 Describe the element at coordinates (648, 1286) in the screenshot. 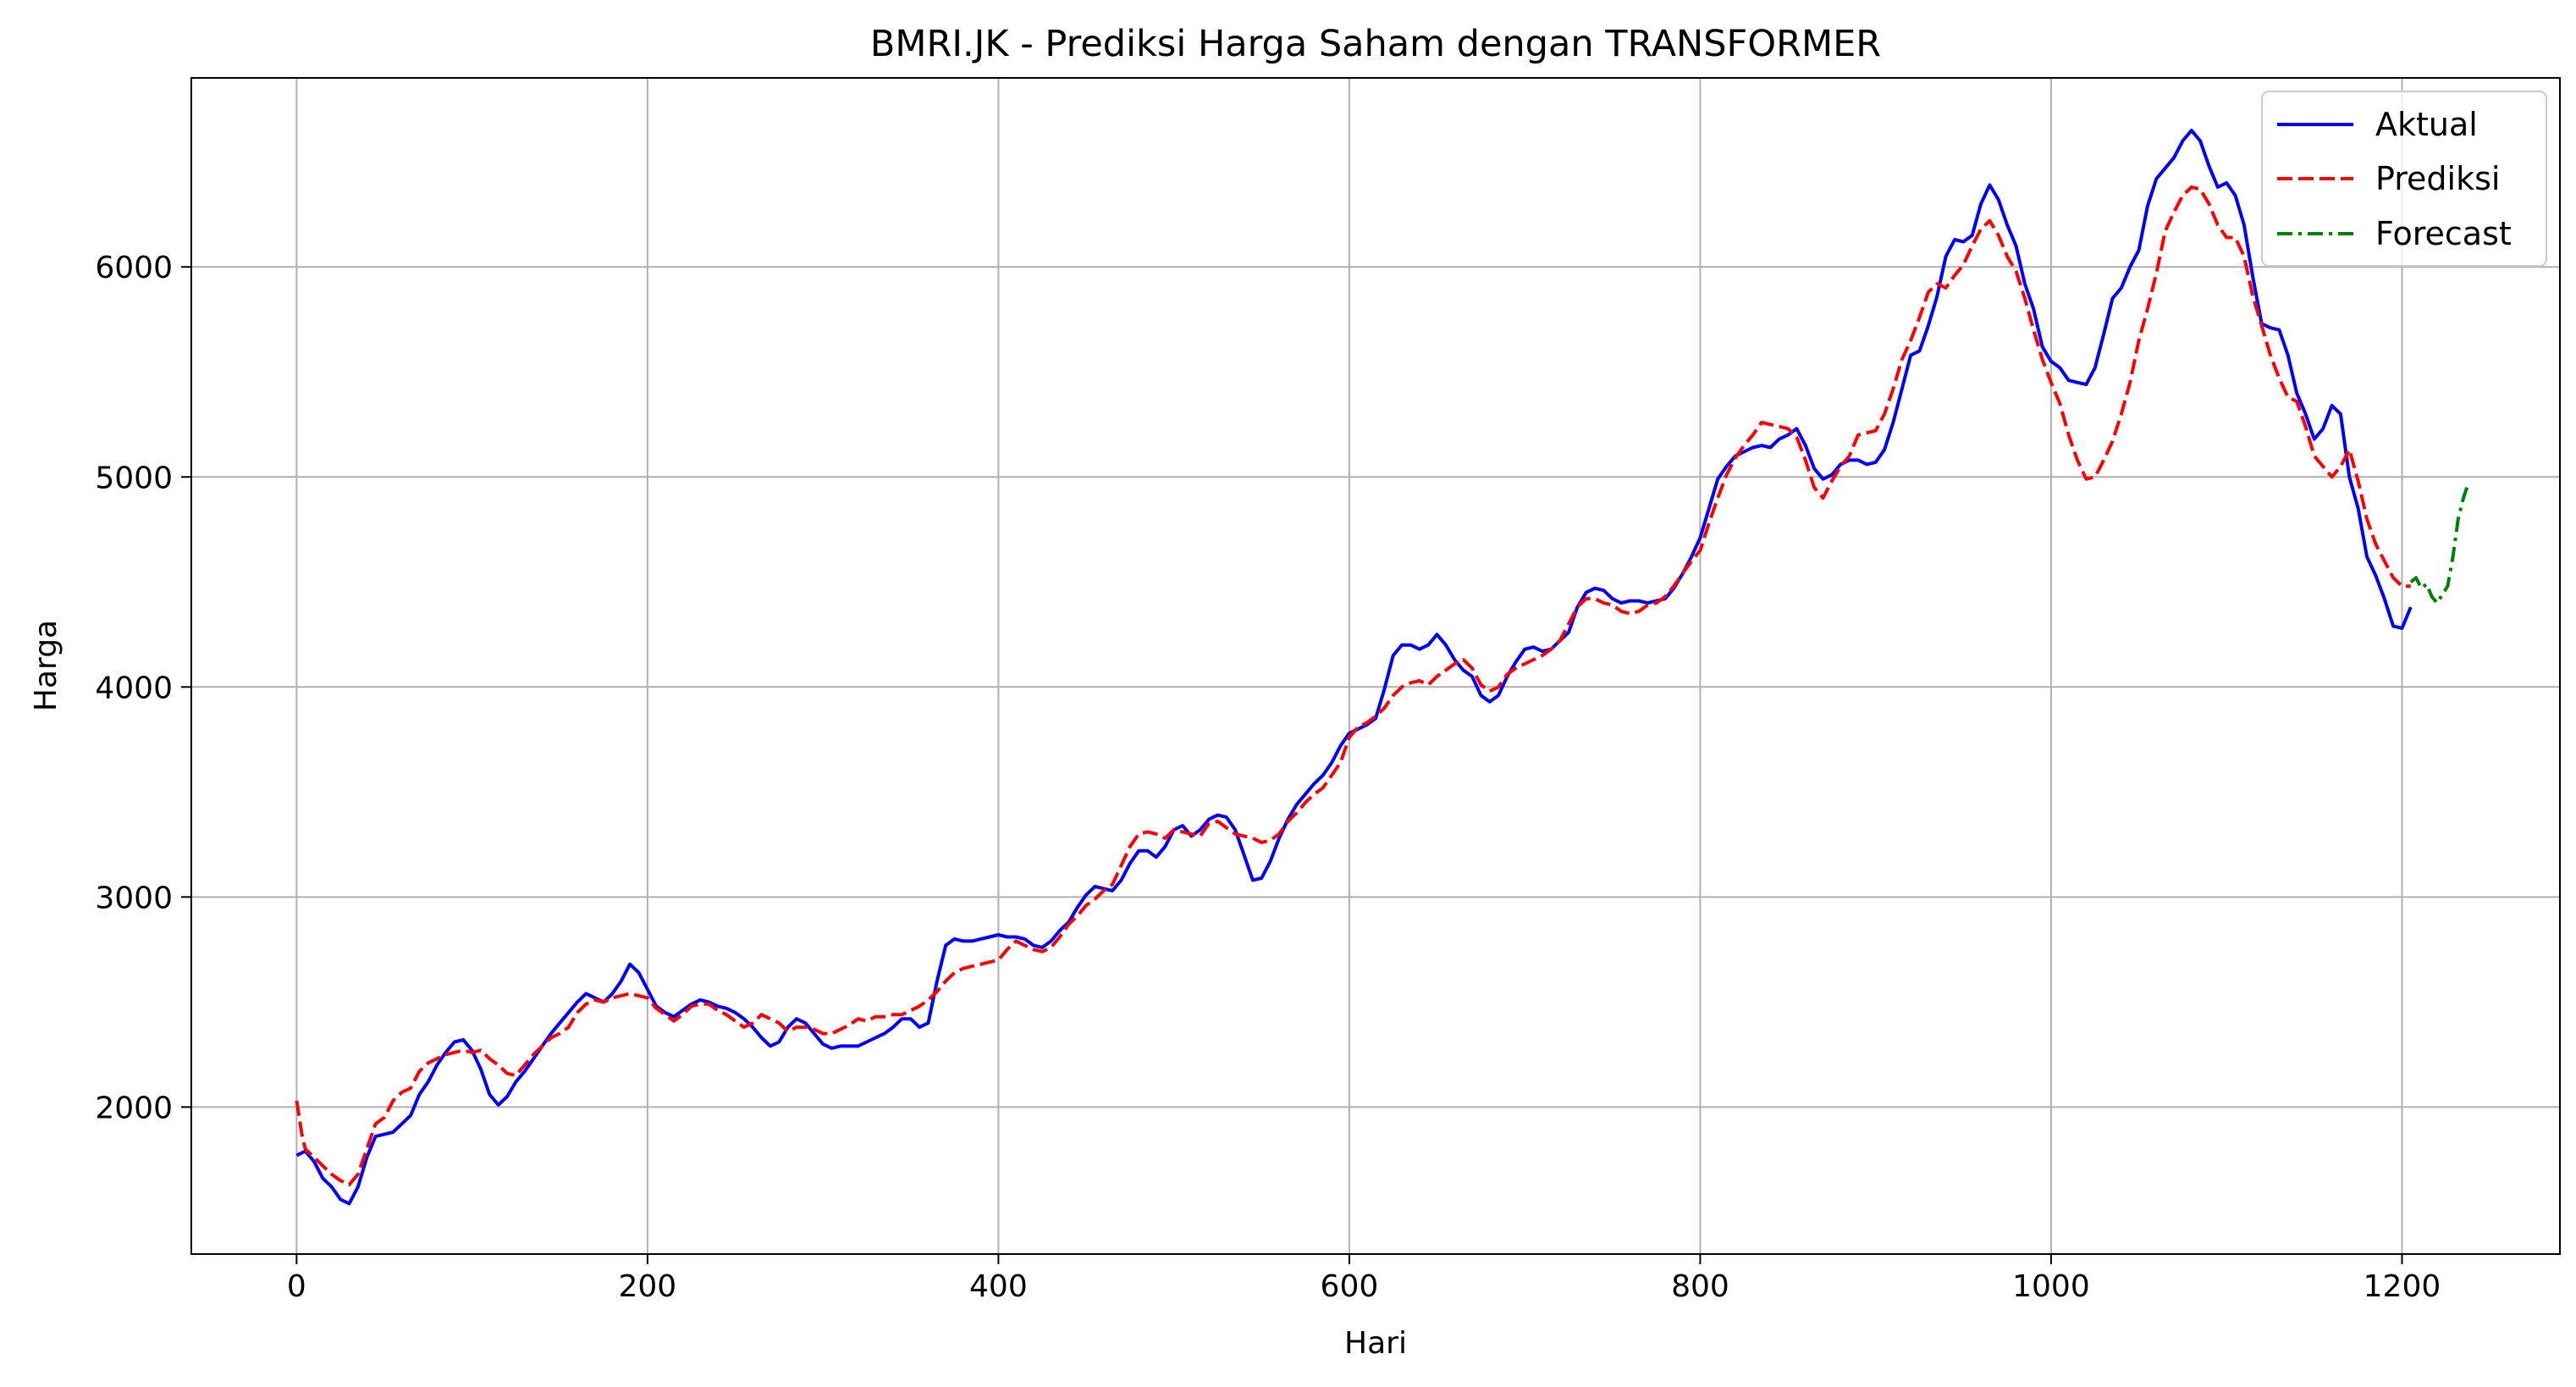

I see `x-tick-label: 200` at that location.